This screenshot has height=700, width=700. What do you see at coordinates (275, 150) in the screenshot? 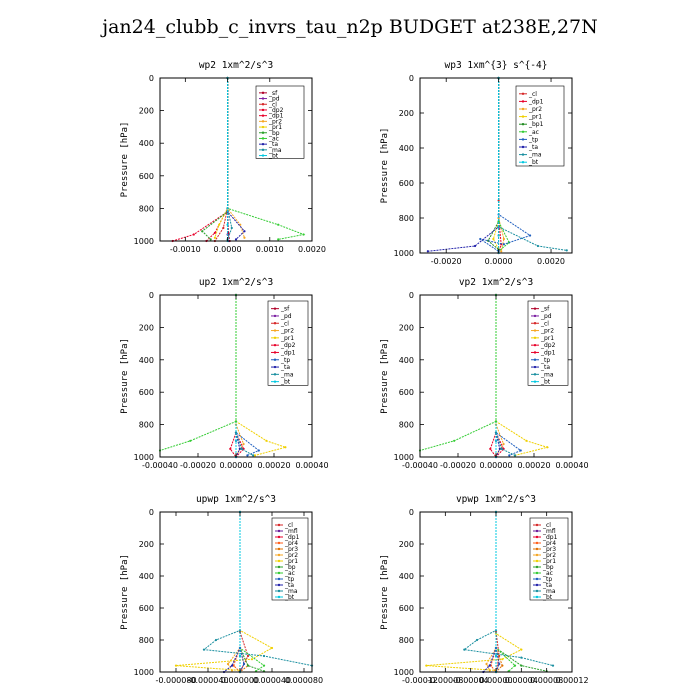
I see `legend-label: _ma` at bounding box center [275, 150].